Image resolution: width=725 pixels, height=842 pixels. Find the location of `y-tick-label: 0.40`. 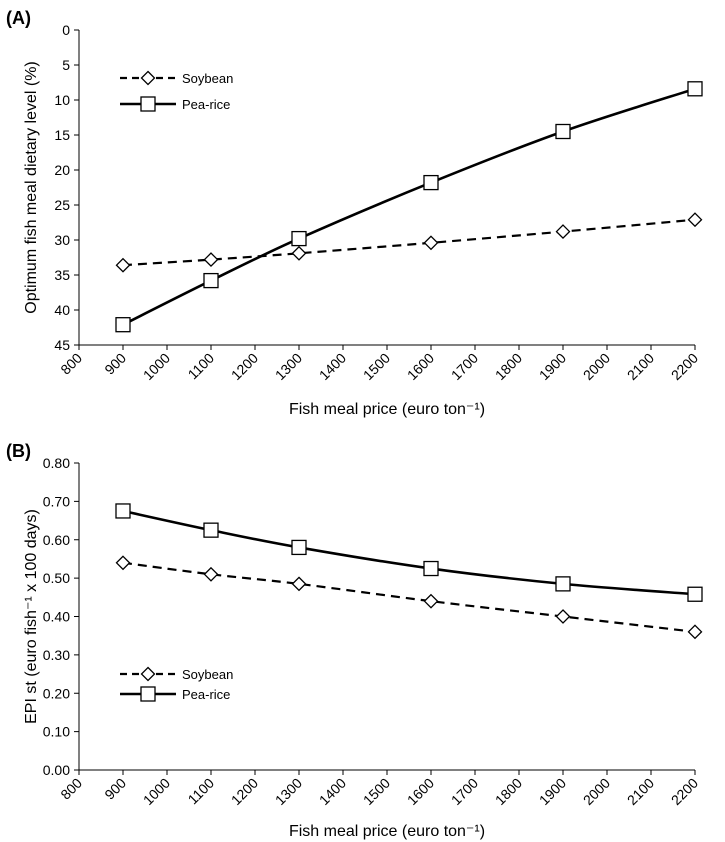

y-tick-label: 0.40 is located at coordinates (56, 617).